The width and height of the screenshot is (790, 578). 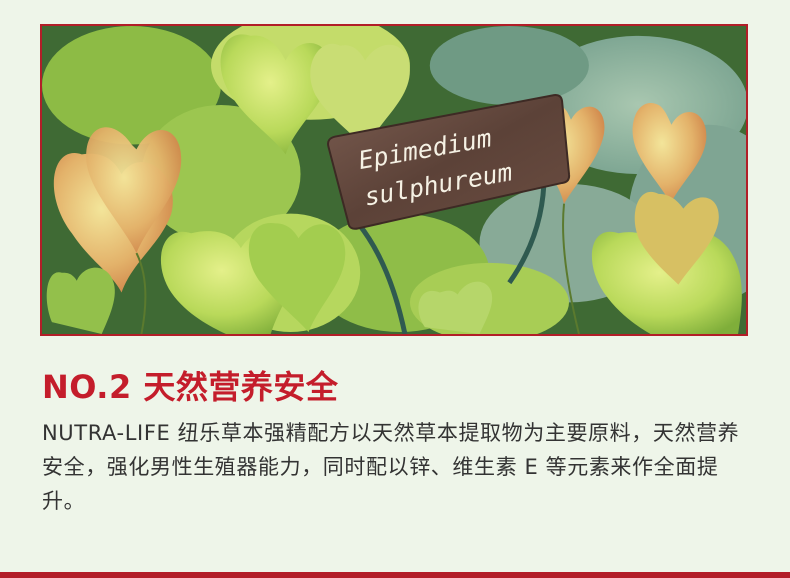 I want to click on bottom-divider, so click(x=395, y=575).